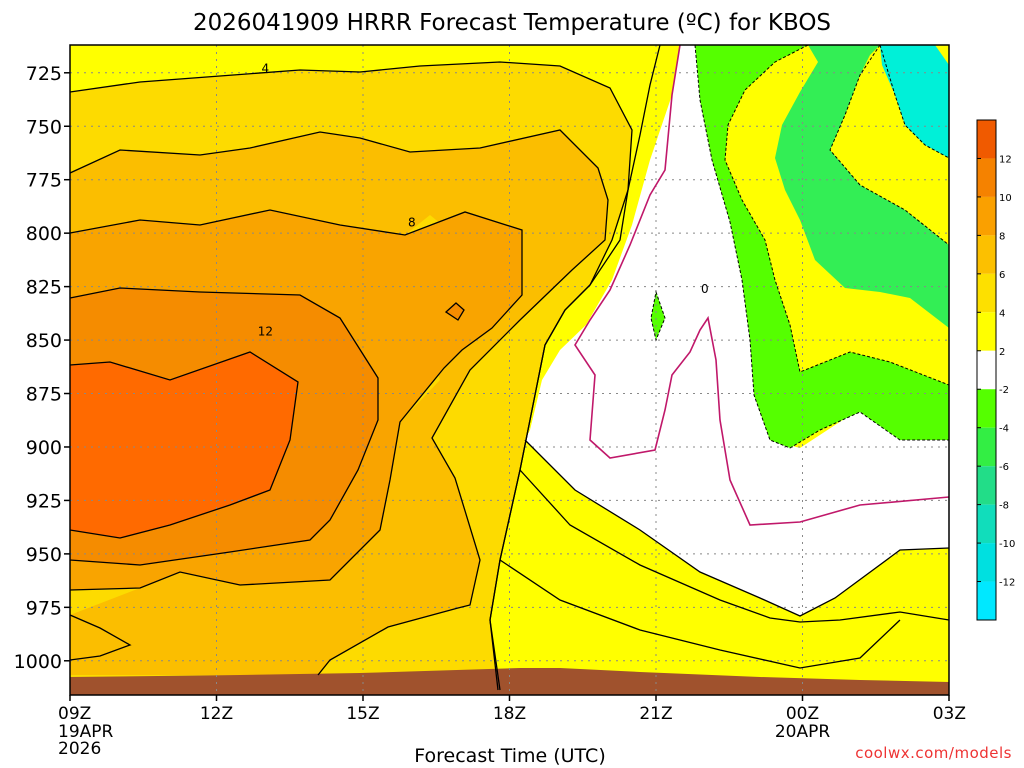 Image resolution: width=1024 pixels, height=768 pixels. I want to click on x-tick-label-15Z: 15Z, so click(362, 714).